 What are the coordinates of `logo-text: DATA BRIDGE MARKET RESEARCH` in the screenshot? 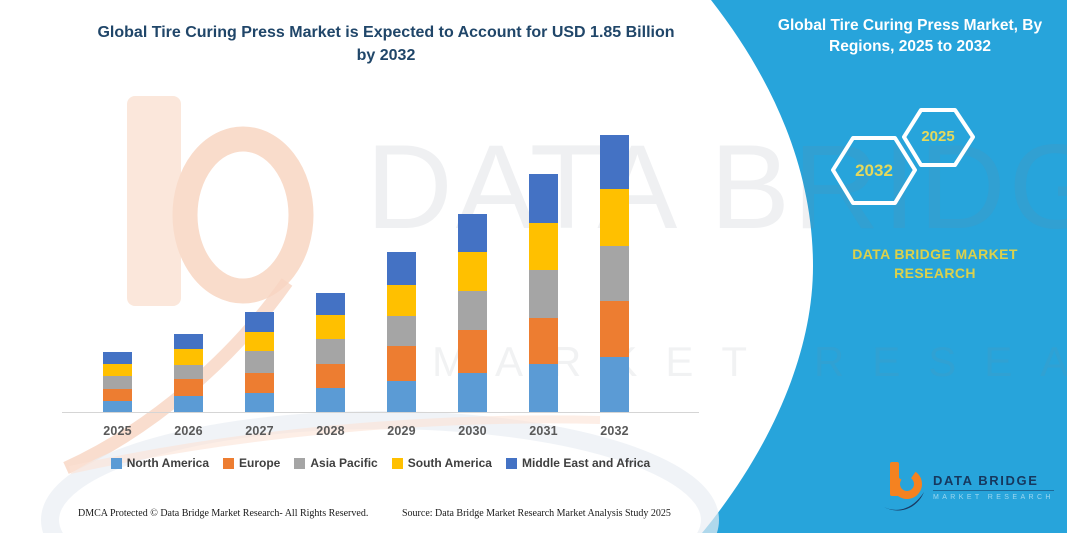 It's located at (993, 481).